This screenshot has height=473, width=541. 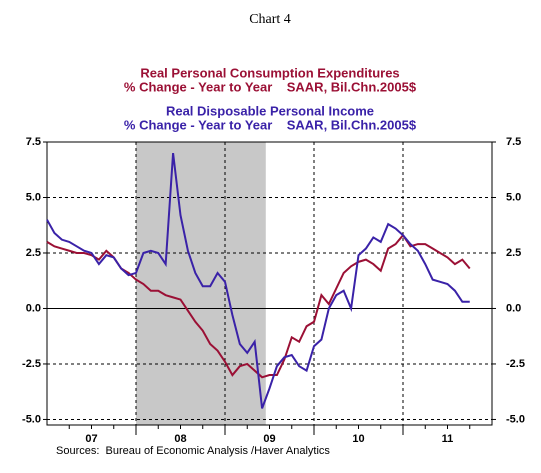 I want to click on x-tick-label: 10, so click(x=358, y=439).